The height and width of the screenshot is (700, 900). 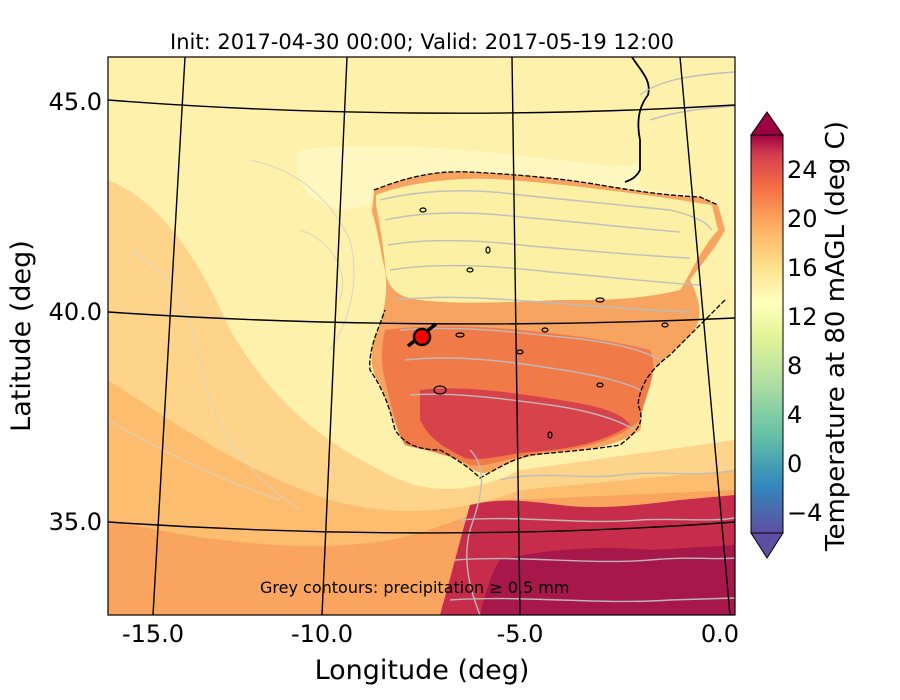 I want to click on guadalquivir-heat, so click(x=525, y=424).